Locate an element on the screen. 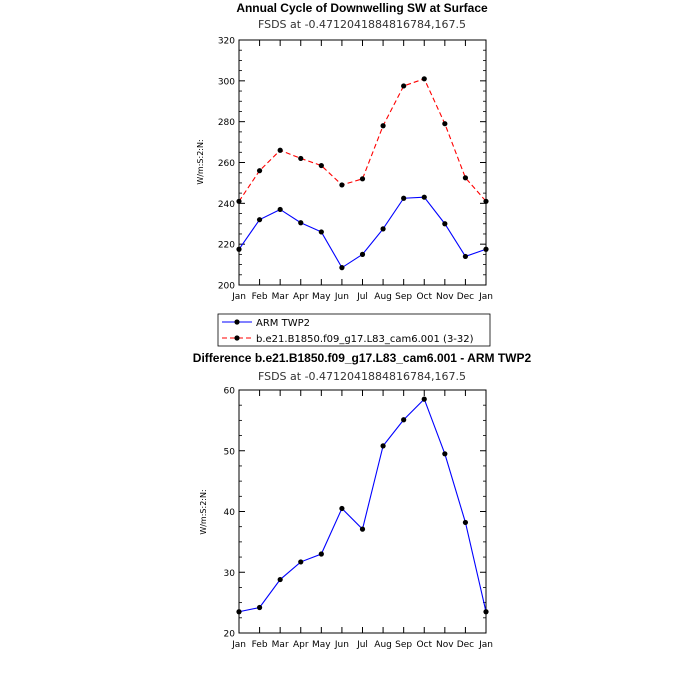 The width and height of the screenshot is (700, 700). y-tick-label: 240 is located at coordinates (226, 205).